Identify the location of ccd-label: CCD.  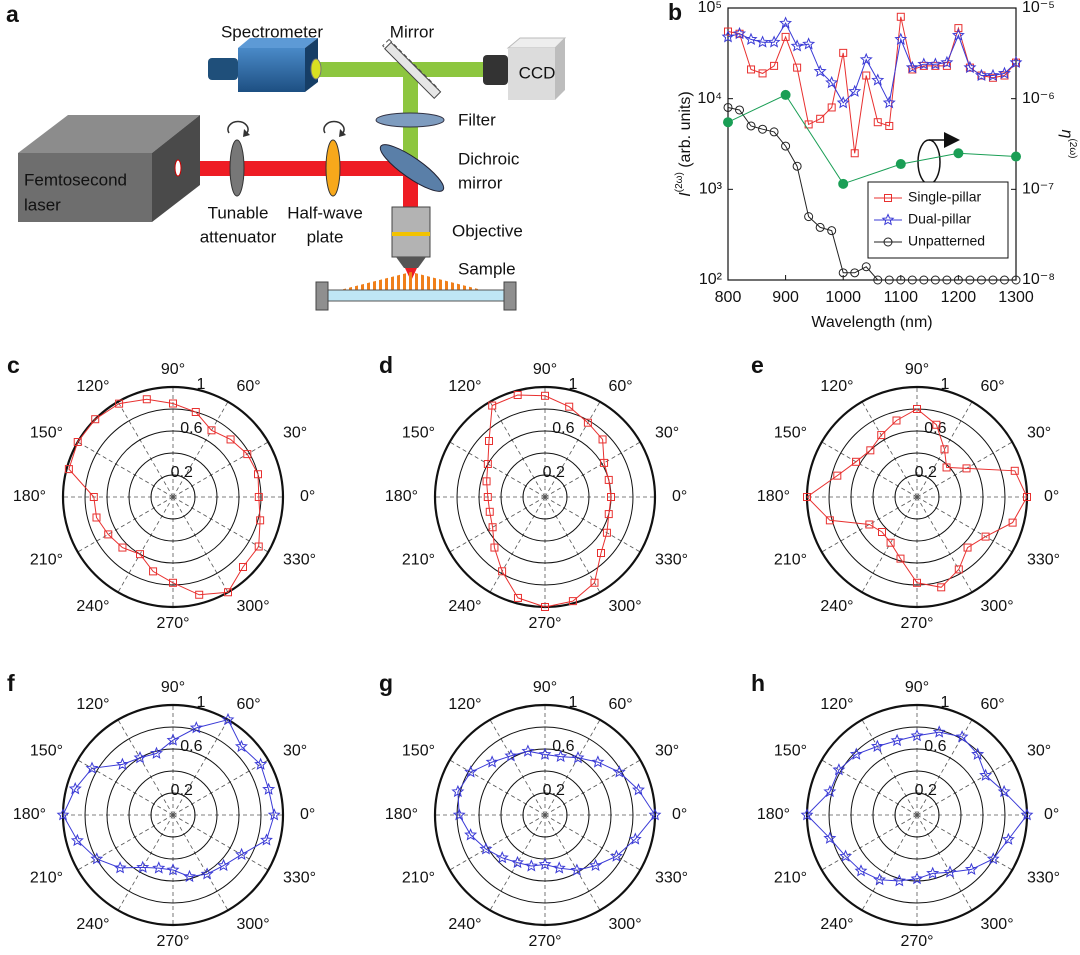
(537, 72).